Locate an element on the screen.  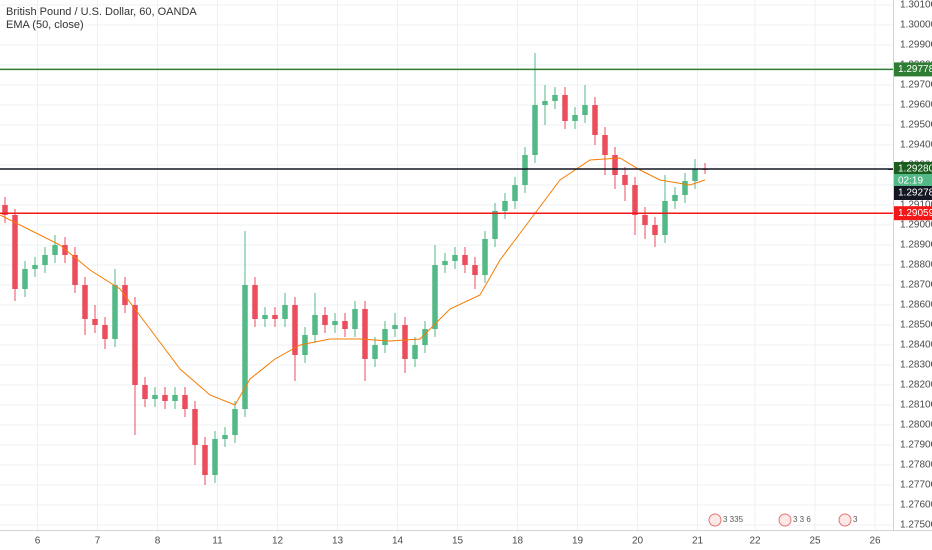
y-tick-label: 1.28000 is located at coordinates (916, 425).